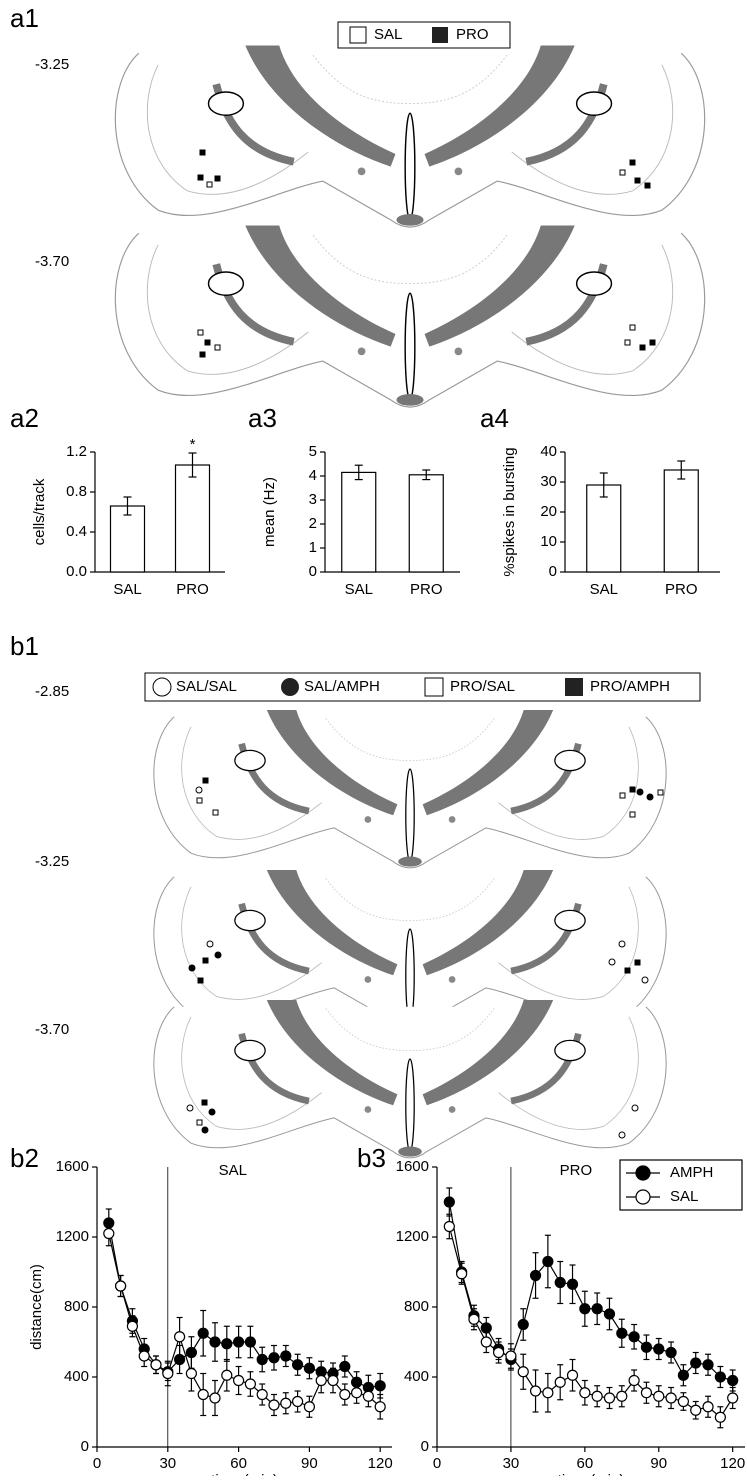 The image size is (747, 1481). Describe the element at coordinates (591, 1474) in the screenshot. I see `x-axis-label: time (min)` at that location.